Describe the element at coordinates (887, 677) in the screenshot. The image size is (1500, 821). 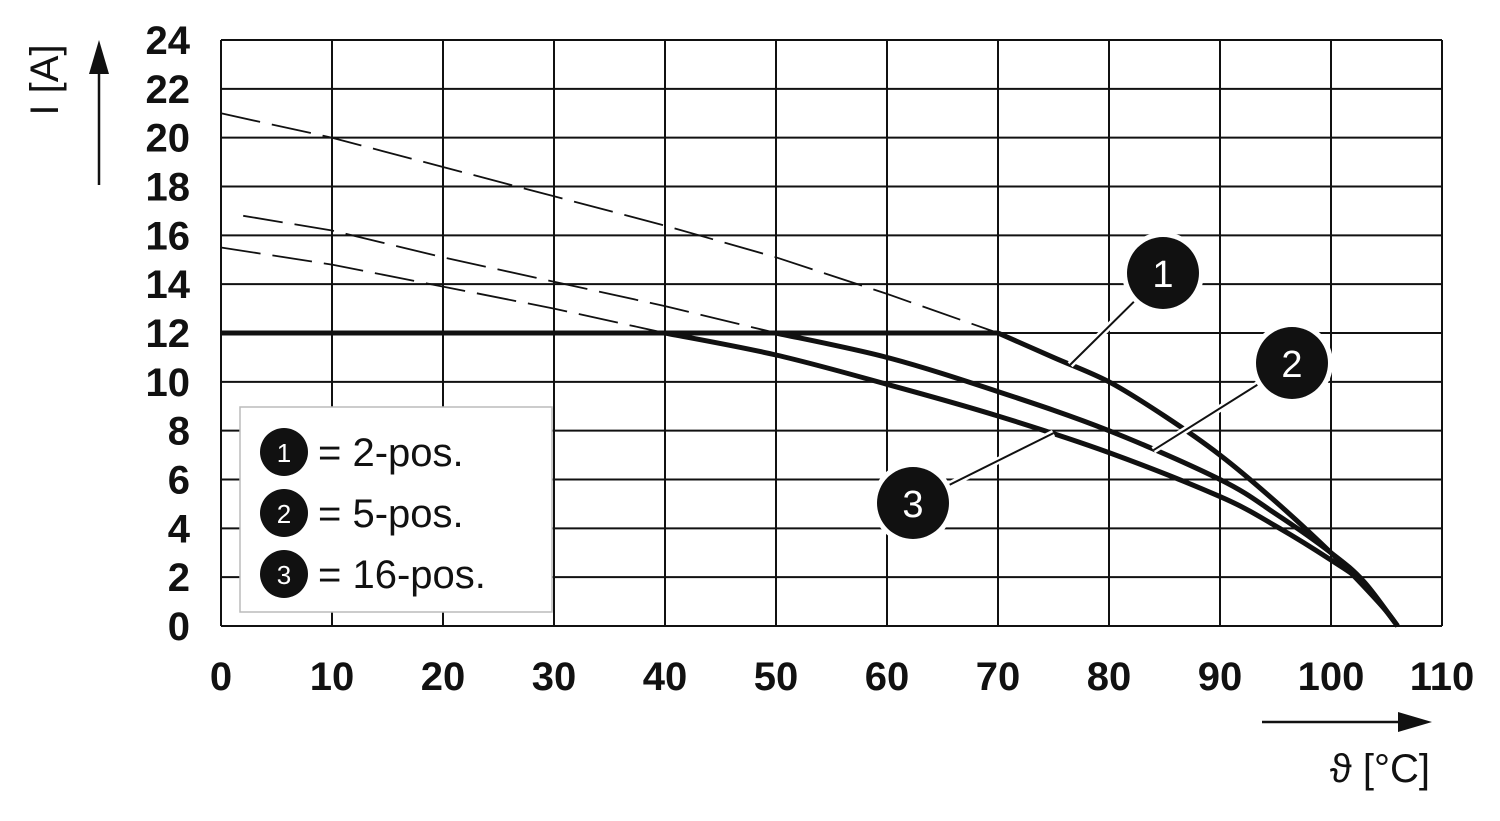
I see `x-tick-label: 60` at that location.